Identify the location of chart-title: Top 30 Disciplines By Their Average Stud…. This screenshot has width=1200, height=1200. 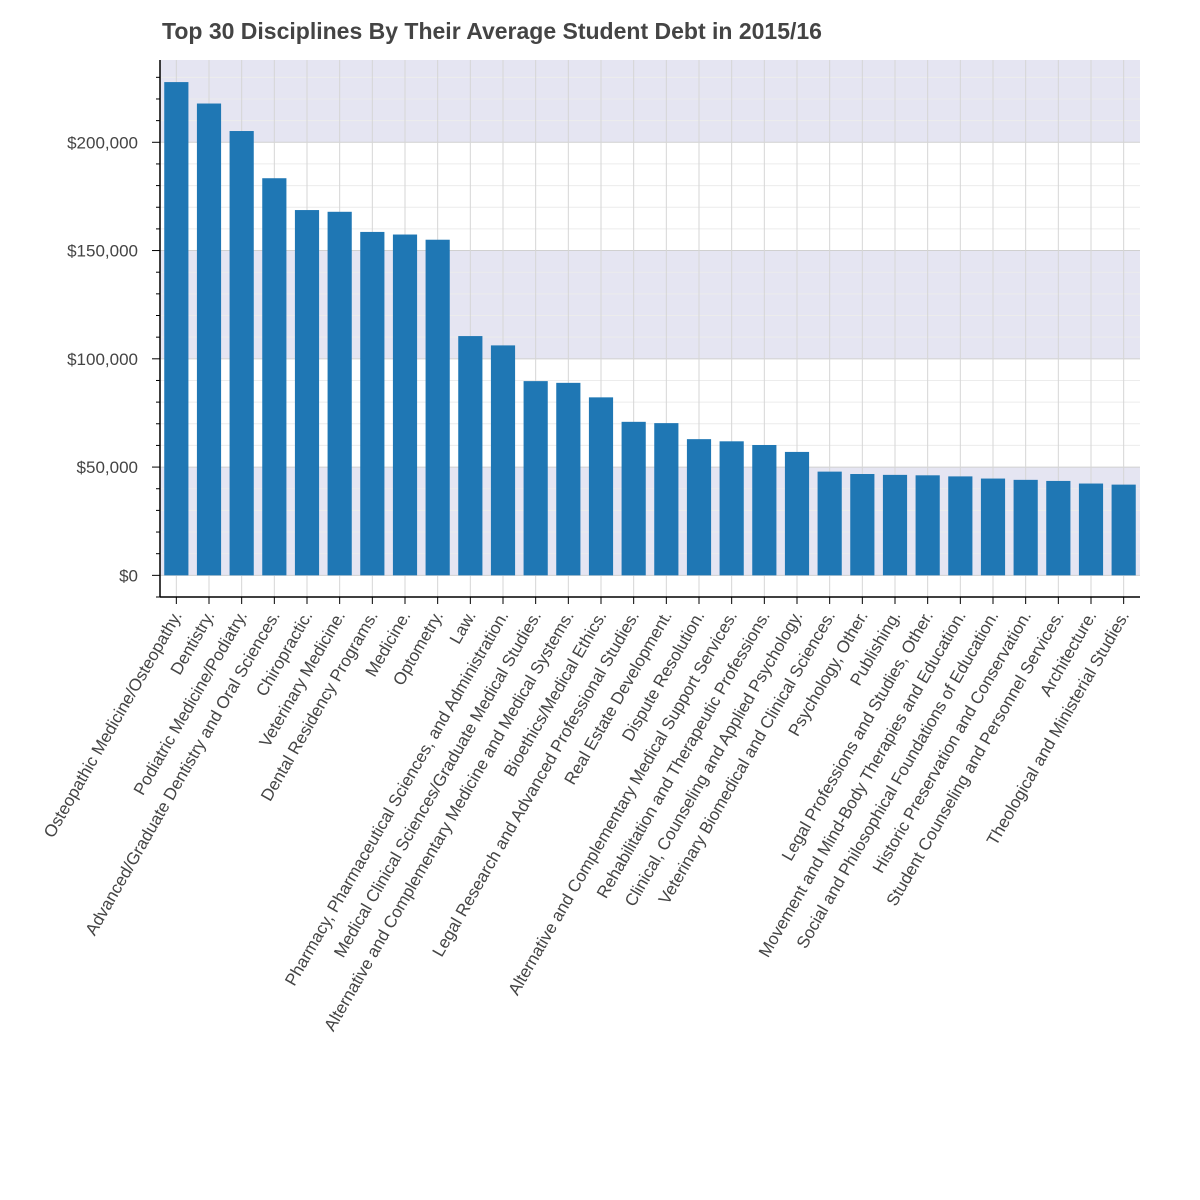
(492, 31).